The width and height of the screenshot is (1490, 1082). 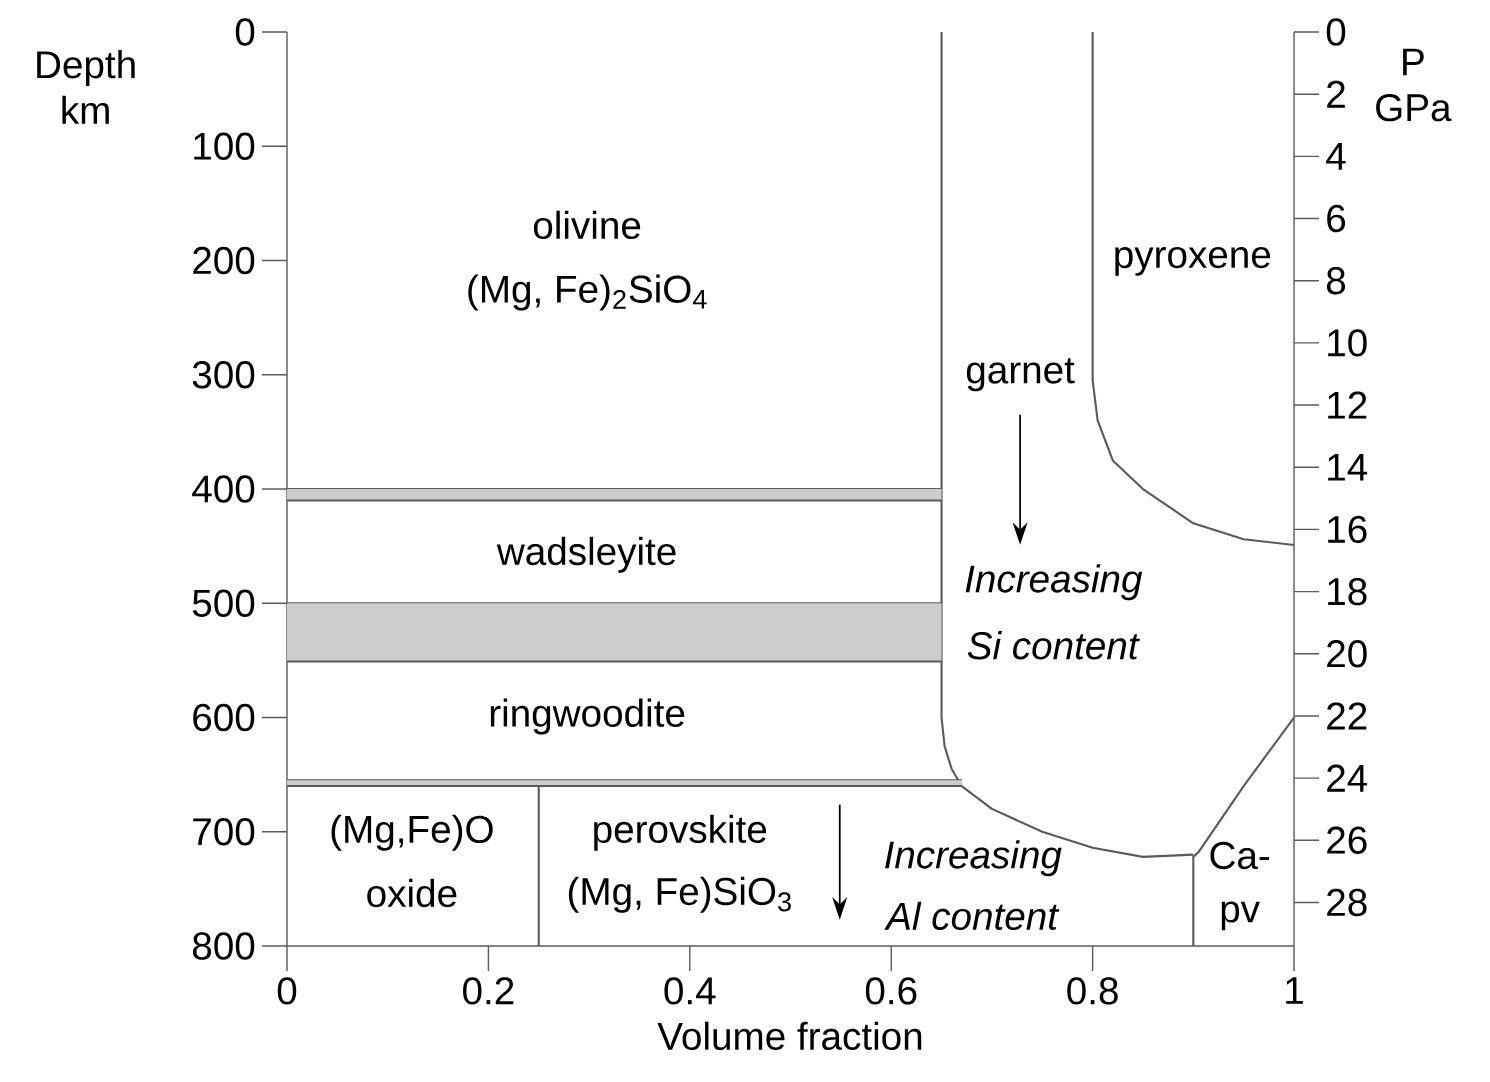 What do you see at coordinates (1347, 591) in the screenshot?
I see `y2-tick-label: 18` at bounding box center [1347, 591].